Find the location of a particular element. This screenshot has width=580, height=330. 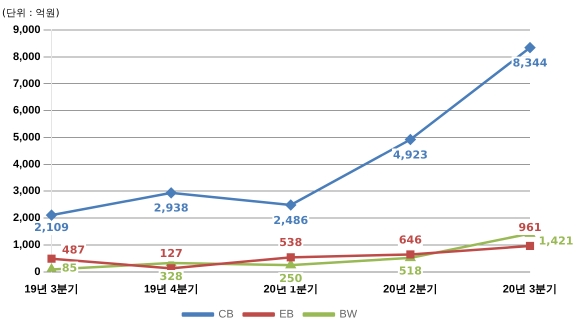

data-label: 961 is located at coordinates (530, 227).